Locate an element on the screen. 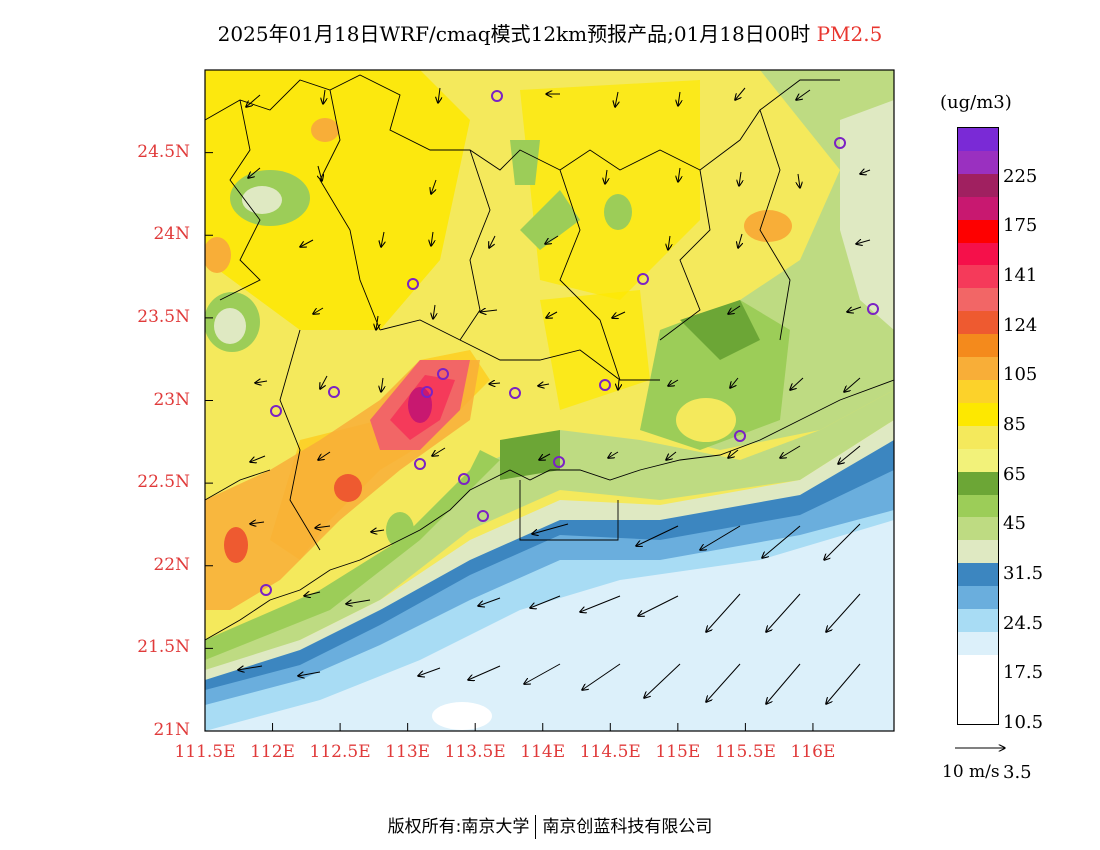  footer-right: 南京创蓝科技有限公司 is located at coordinates (627, 827).